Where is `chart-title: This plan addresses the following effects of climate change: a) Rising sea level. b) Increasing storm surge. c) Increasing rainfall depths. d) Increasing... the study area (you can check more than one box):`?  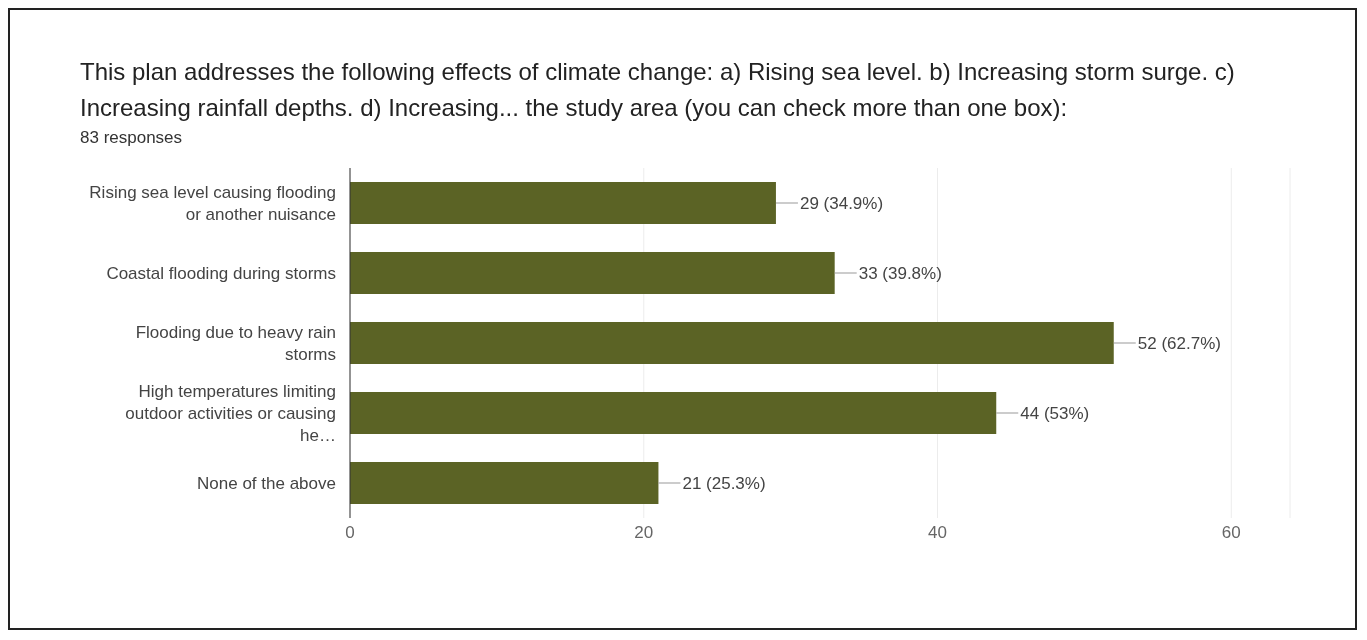
chart-title: This plan addresses the following effects of climate change: a) Rising sea level. b) Increasing storm surge. c) Increasing rainfall depths. d) Increasing... the study area (you can check more than one box): is located at coordinates (657, 90).